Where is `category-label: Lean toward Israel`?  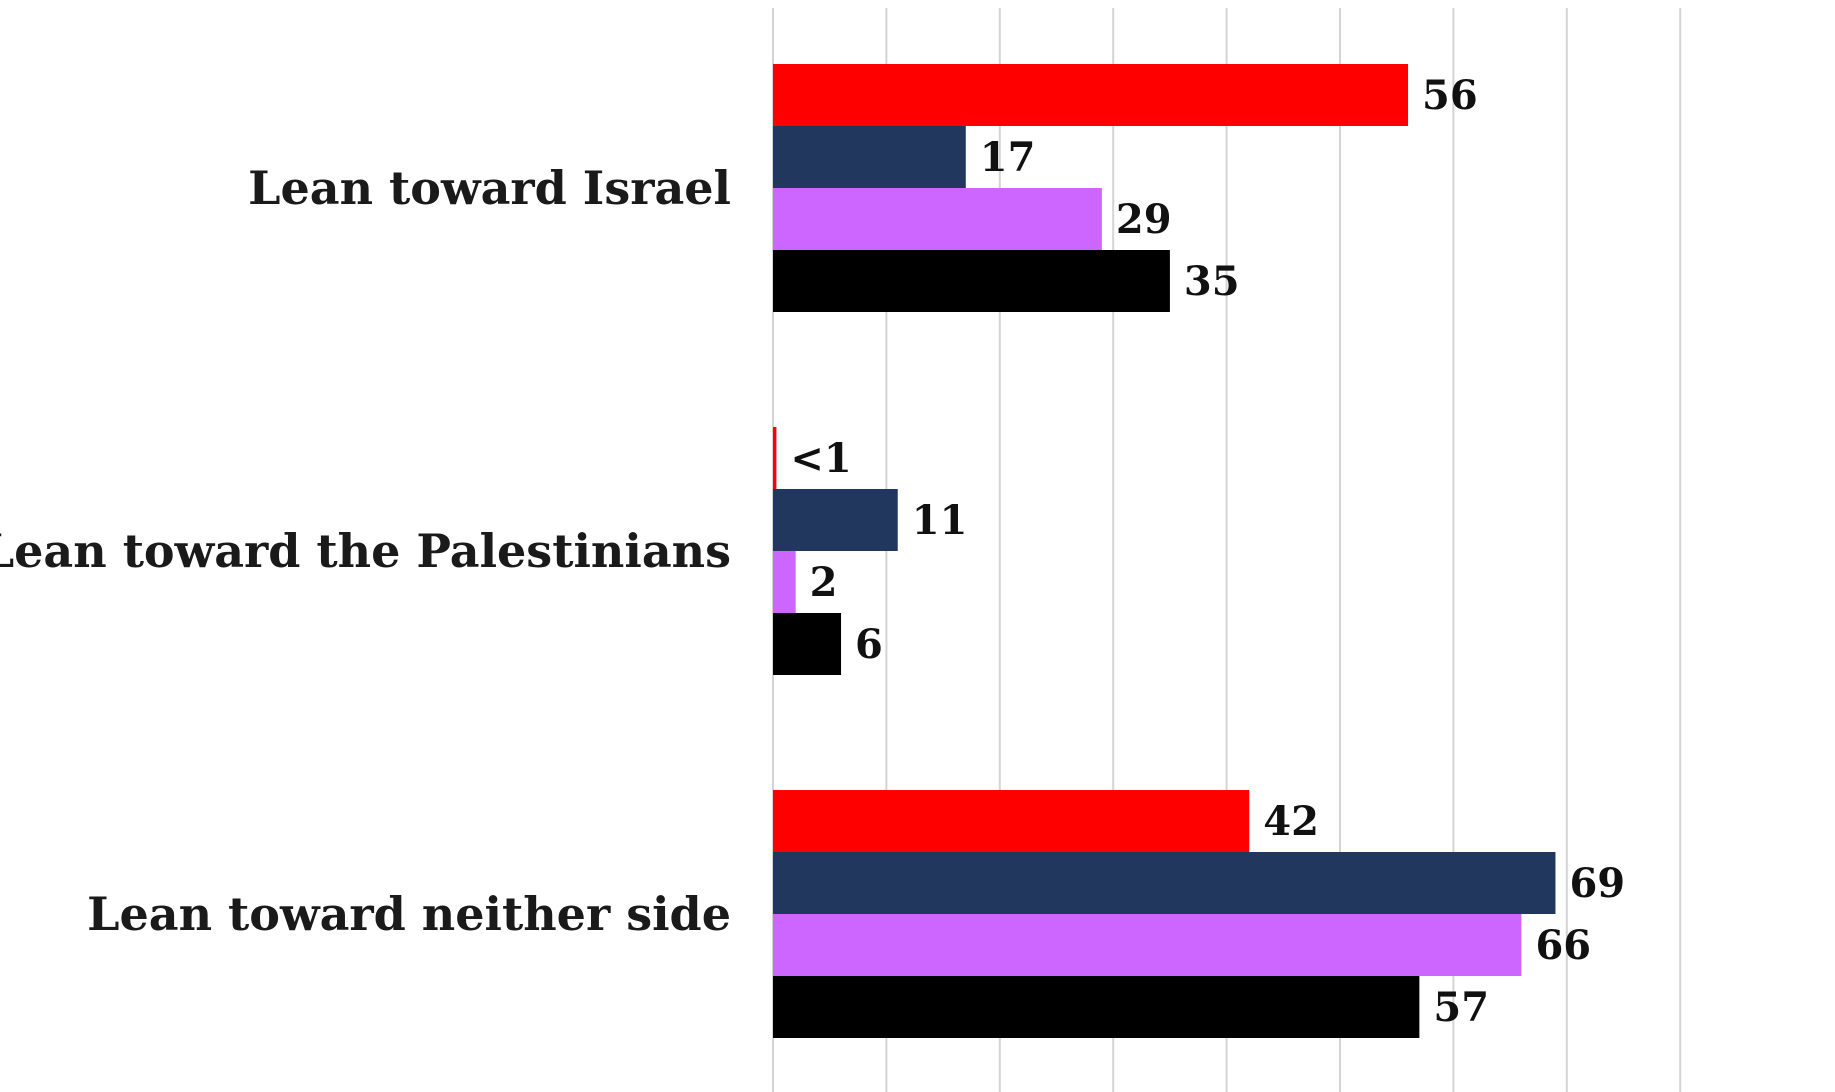 category-label: Lean toward Israel is located at coordinates (489, 188).